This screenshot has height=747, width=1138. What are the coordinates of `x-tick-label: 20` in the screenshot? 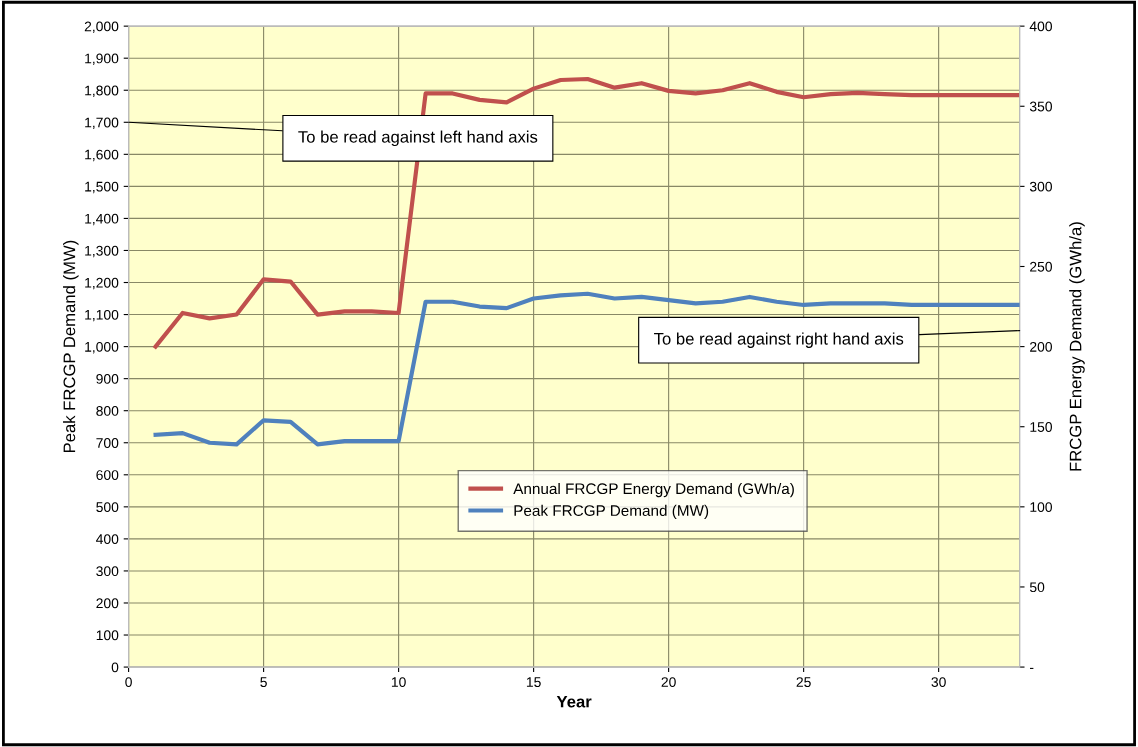 It's located at (668, 682).